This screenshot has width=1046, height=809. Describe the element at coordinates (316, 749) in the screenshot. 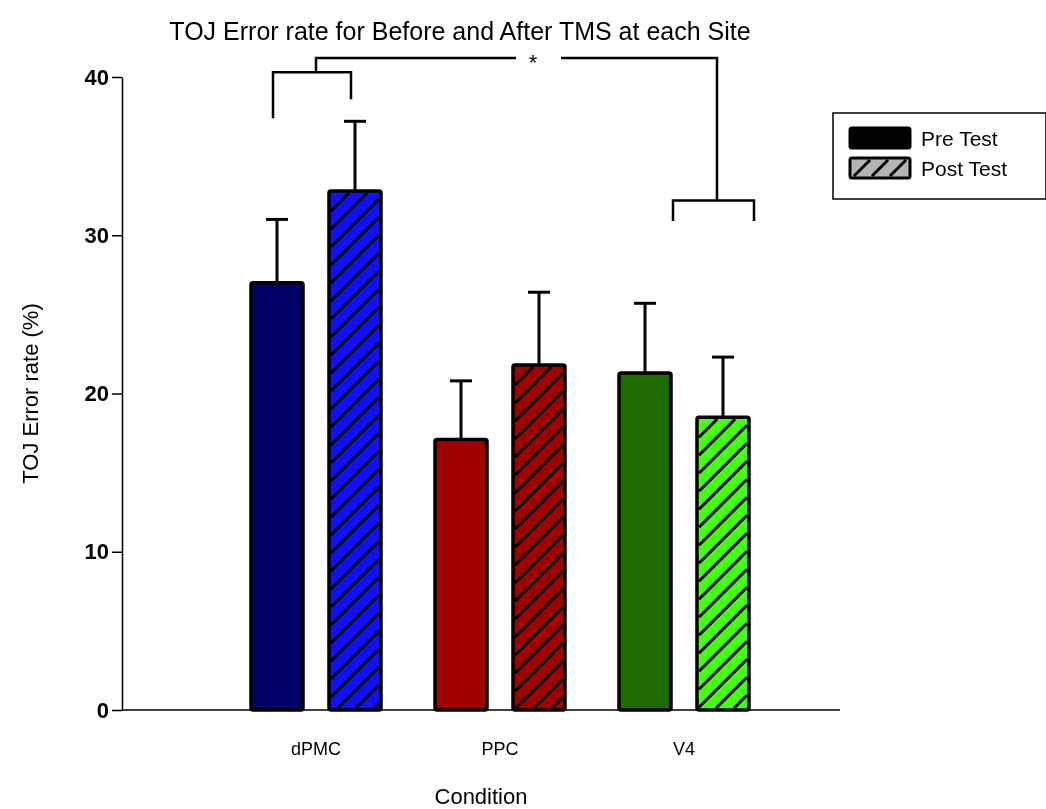

I see `x-tick-label: dPMC` at that location.